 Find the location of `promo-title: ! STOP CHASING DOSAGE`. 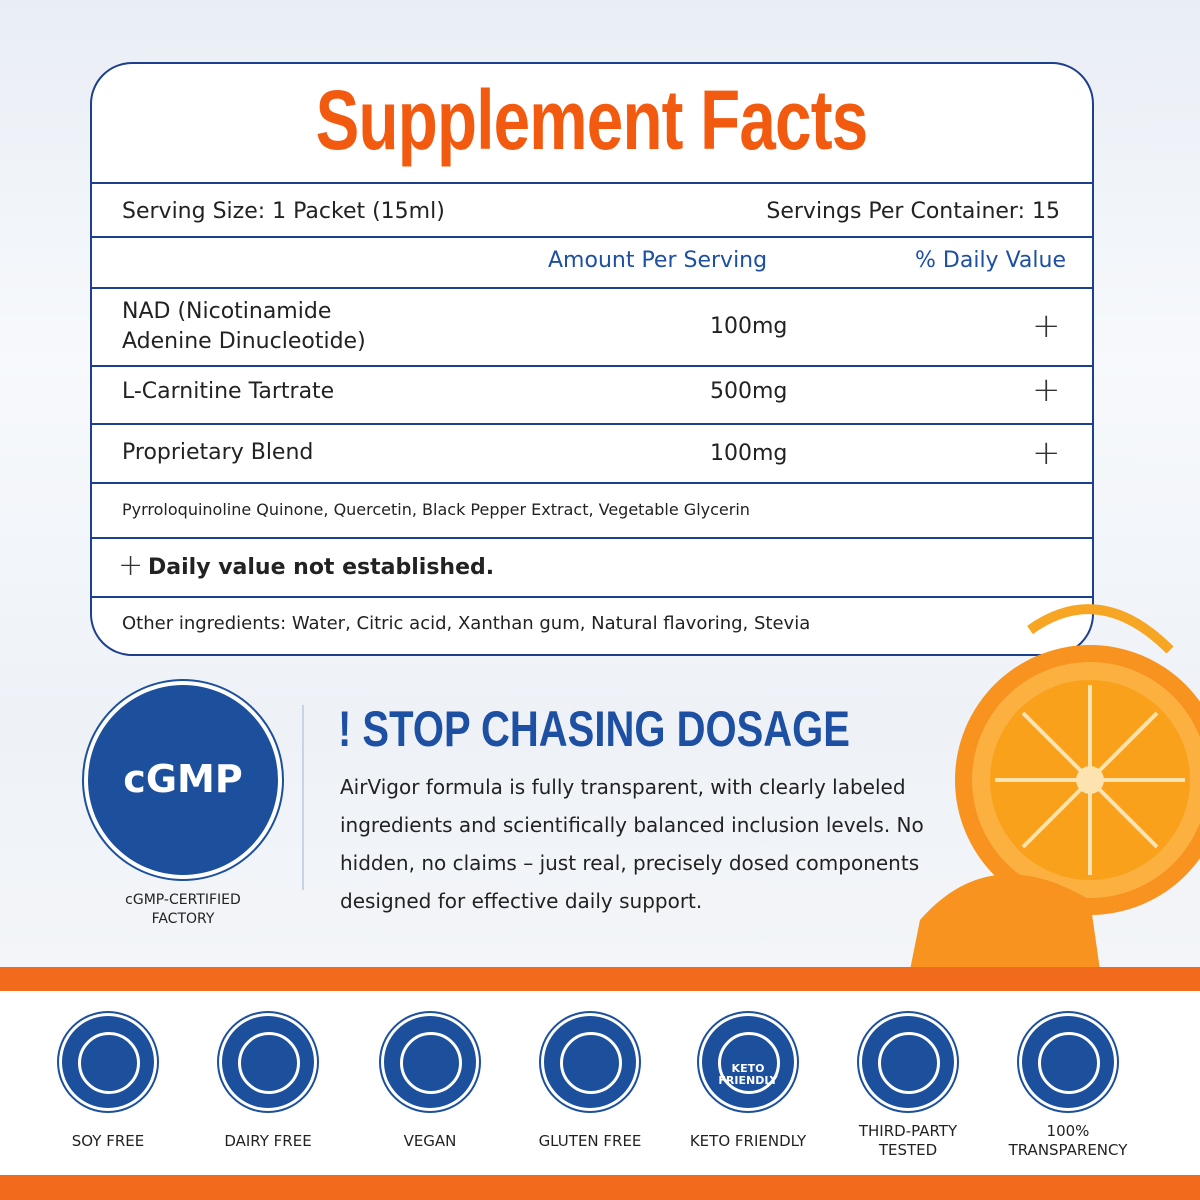

promo-title: ! STOP CHASING DOSAGE is located at coordinates (594, 729).